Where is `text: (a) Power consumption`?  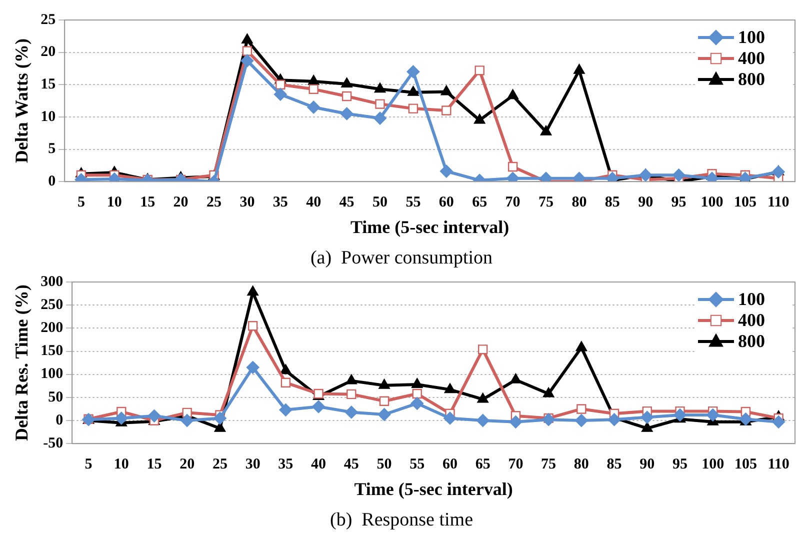 text: (a) Power consumption is located at coordinates (402, 258).